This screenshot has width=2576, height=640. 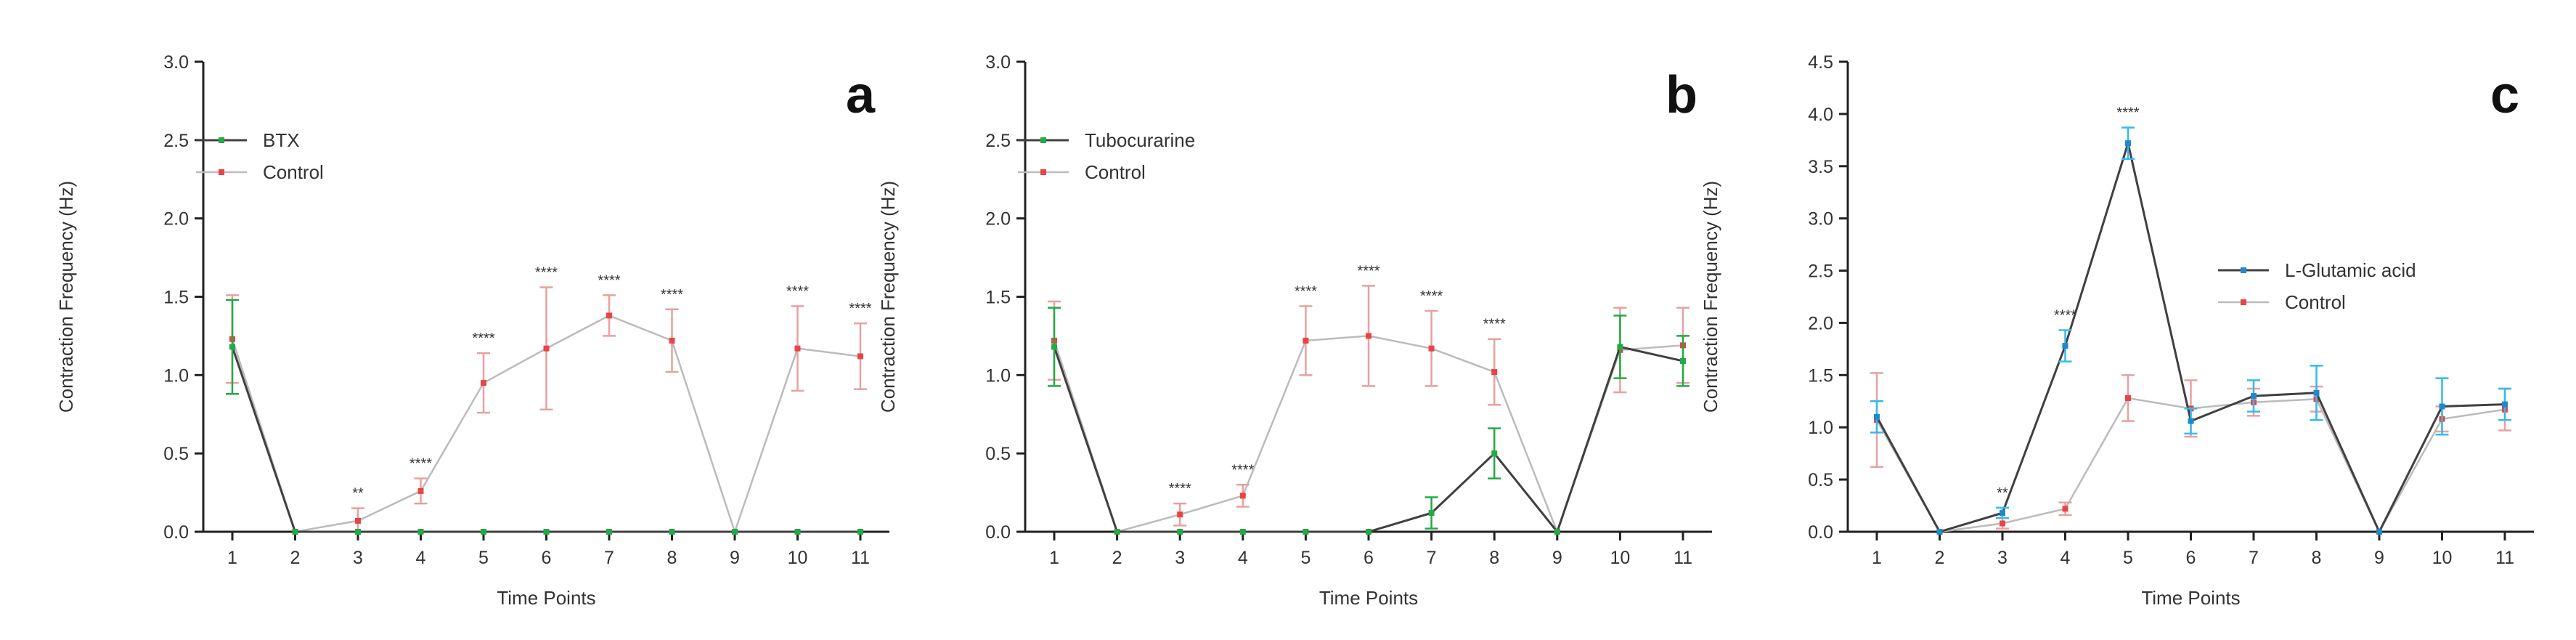 What do you see at coordinates (1940, 558) in the screenshot?
I see `x-tick-label: 2` at bounding box center [1940, 558].